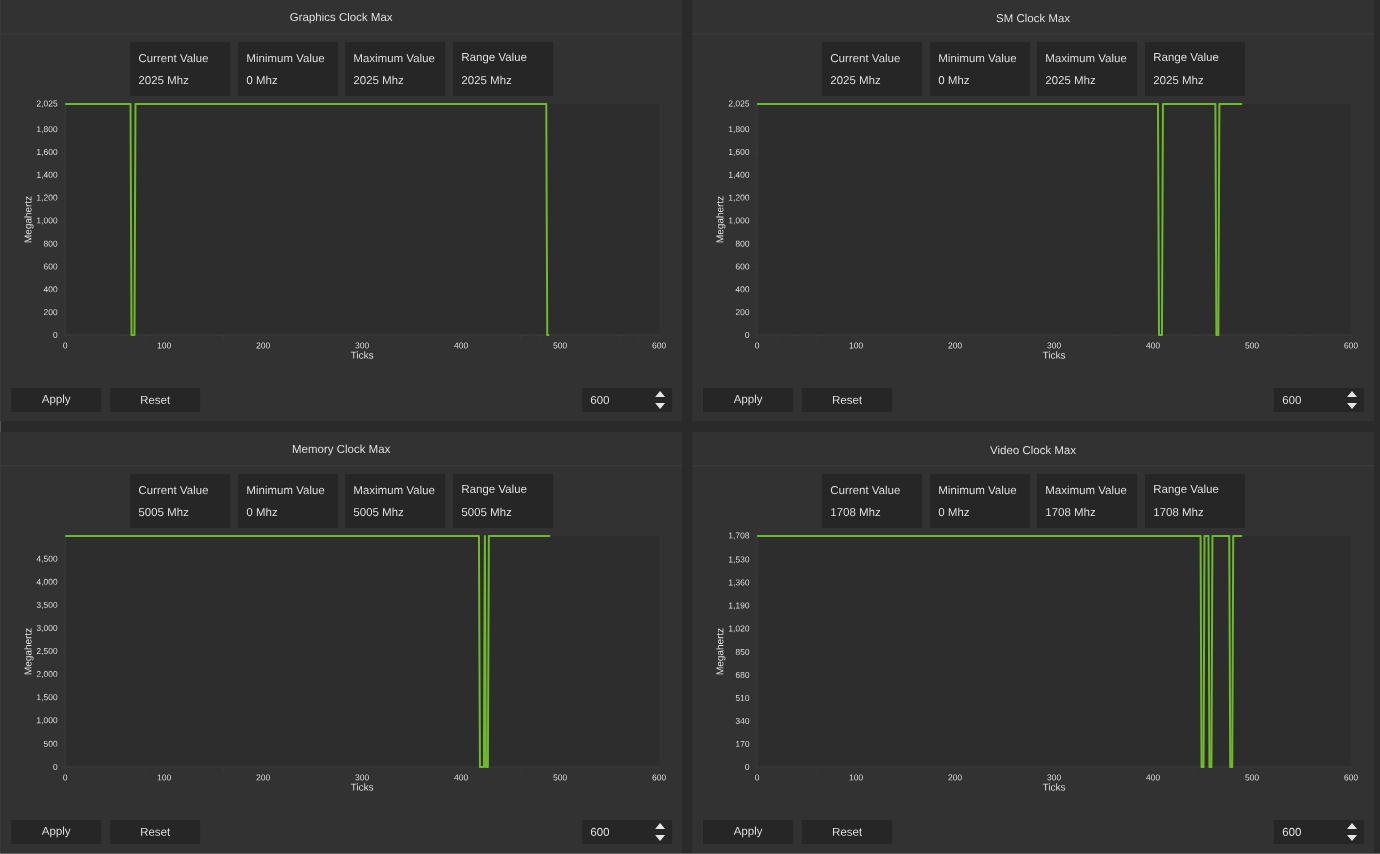  Describe the element at coordinates (50, 266) in the screenshot. I see `y-tick-label: 600` at that location.